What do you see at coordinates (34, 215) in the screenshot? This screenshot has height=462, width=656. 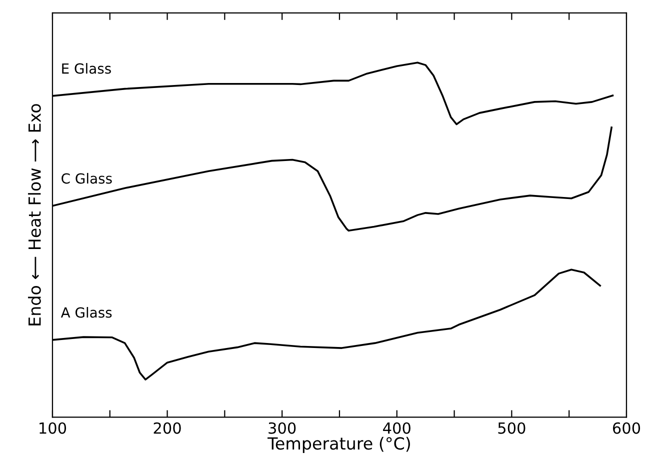 I see `y-axis-title: Endo ⟵ Heat Flow ⟶ Exo` at bounding box center [34, 215].